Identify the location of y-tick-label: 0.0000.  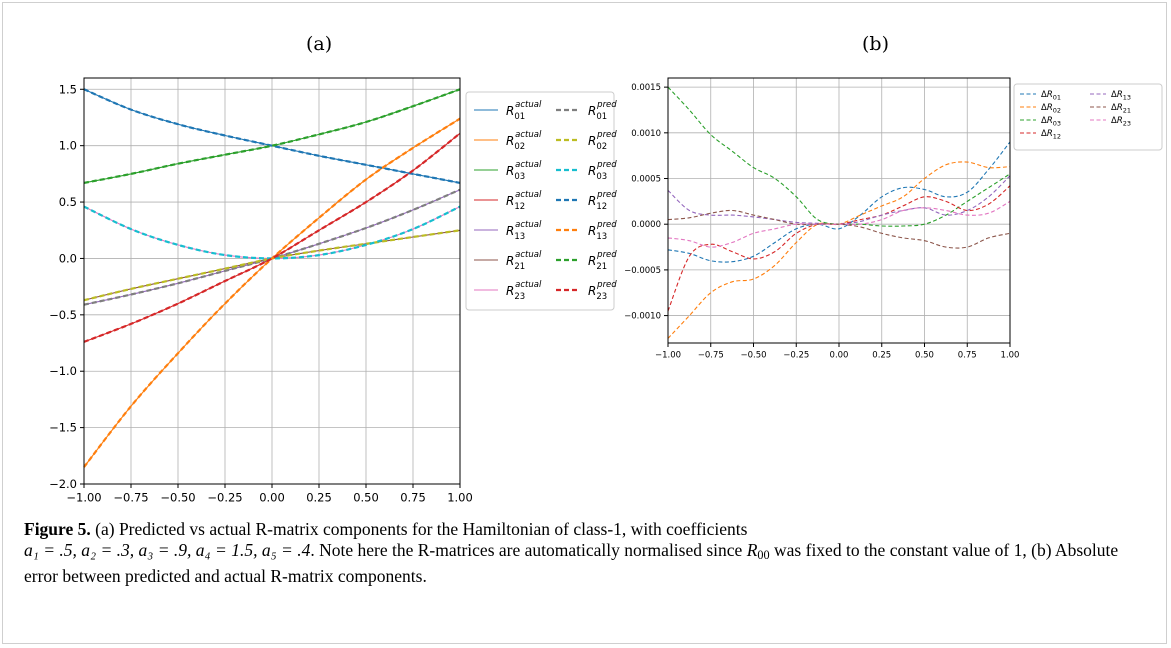
(646, 225).